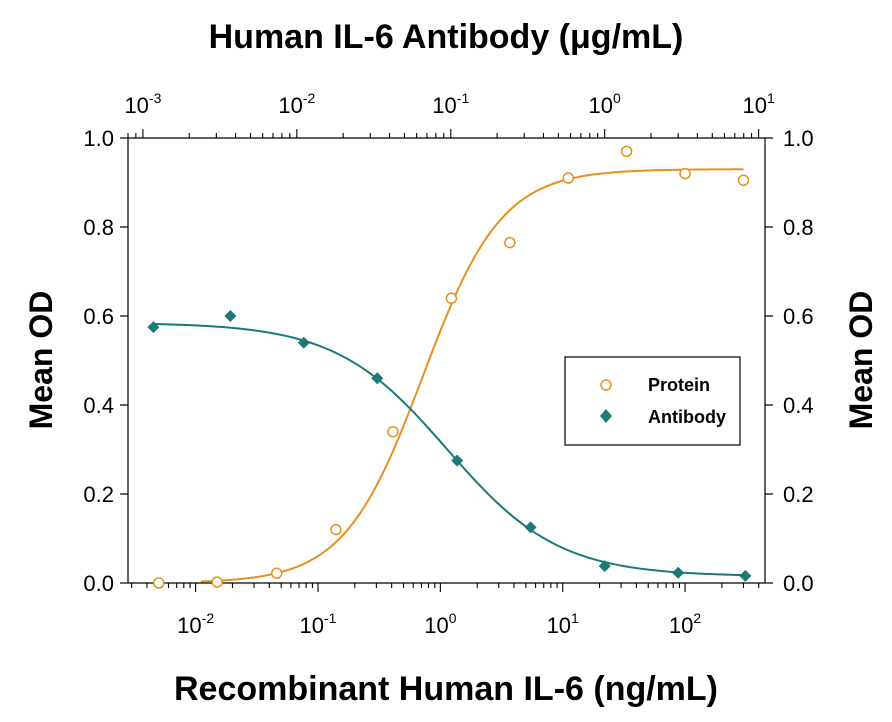  Describe the element at coordinates (98, 405) in the screenshot. I see `y-tick-label-left: 0.4` at that location.